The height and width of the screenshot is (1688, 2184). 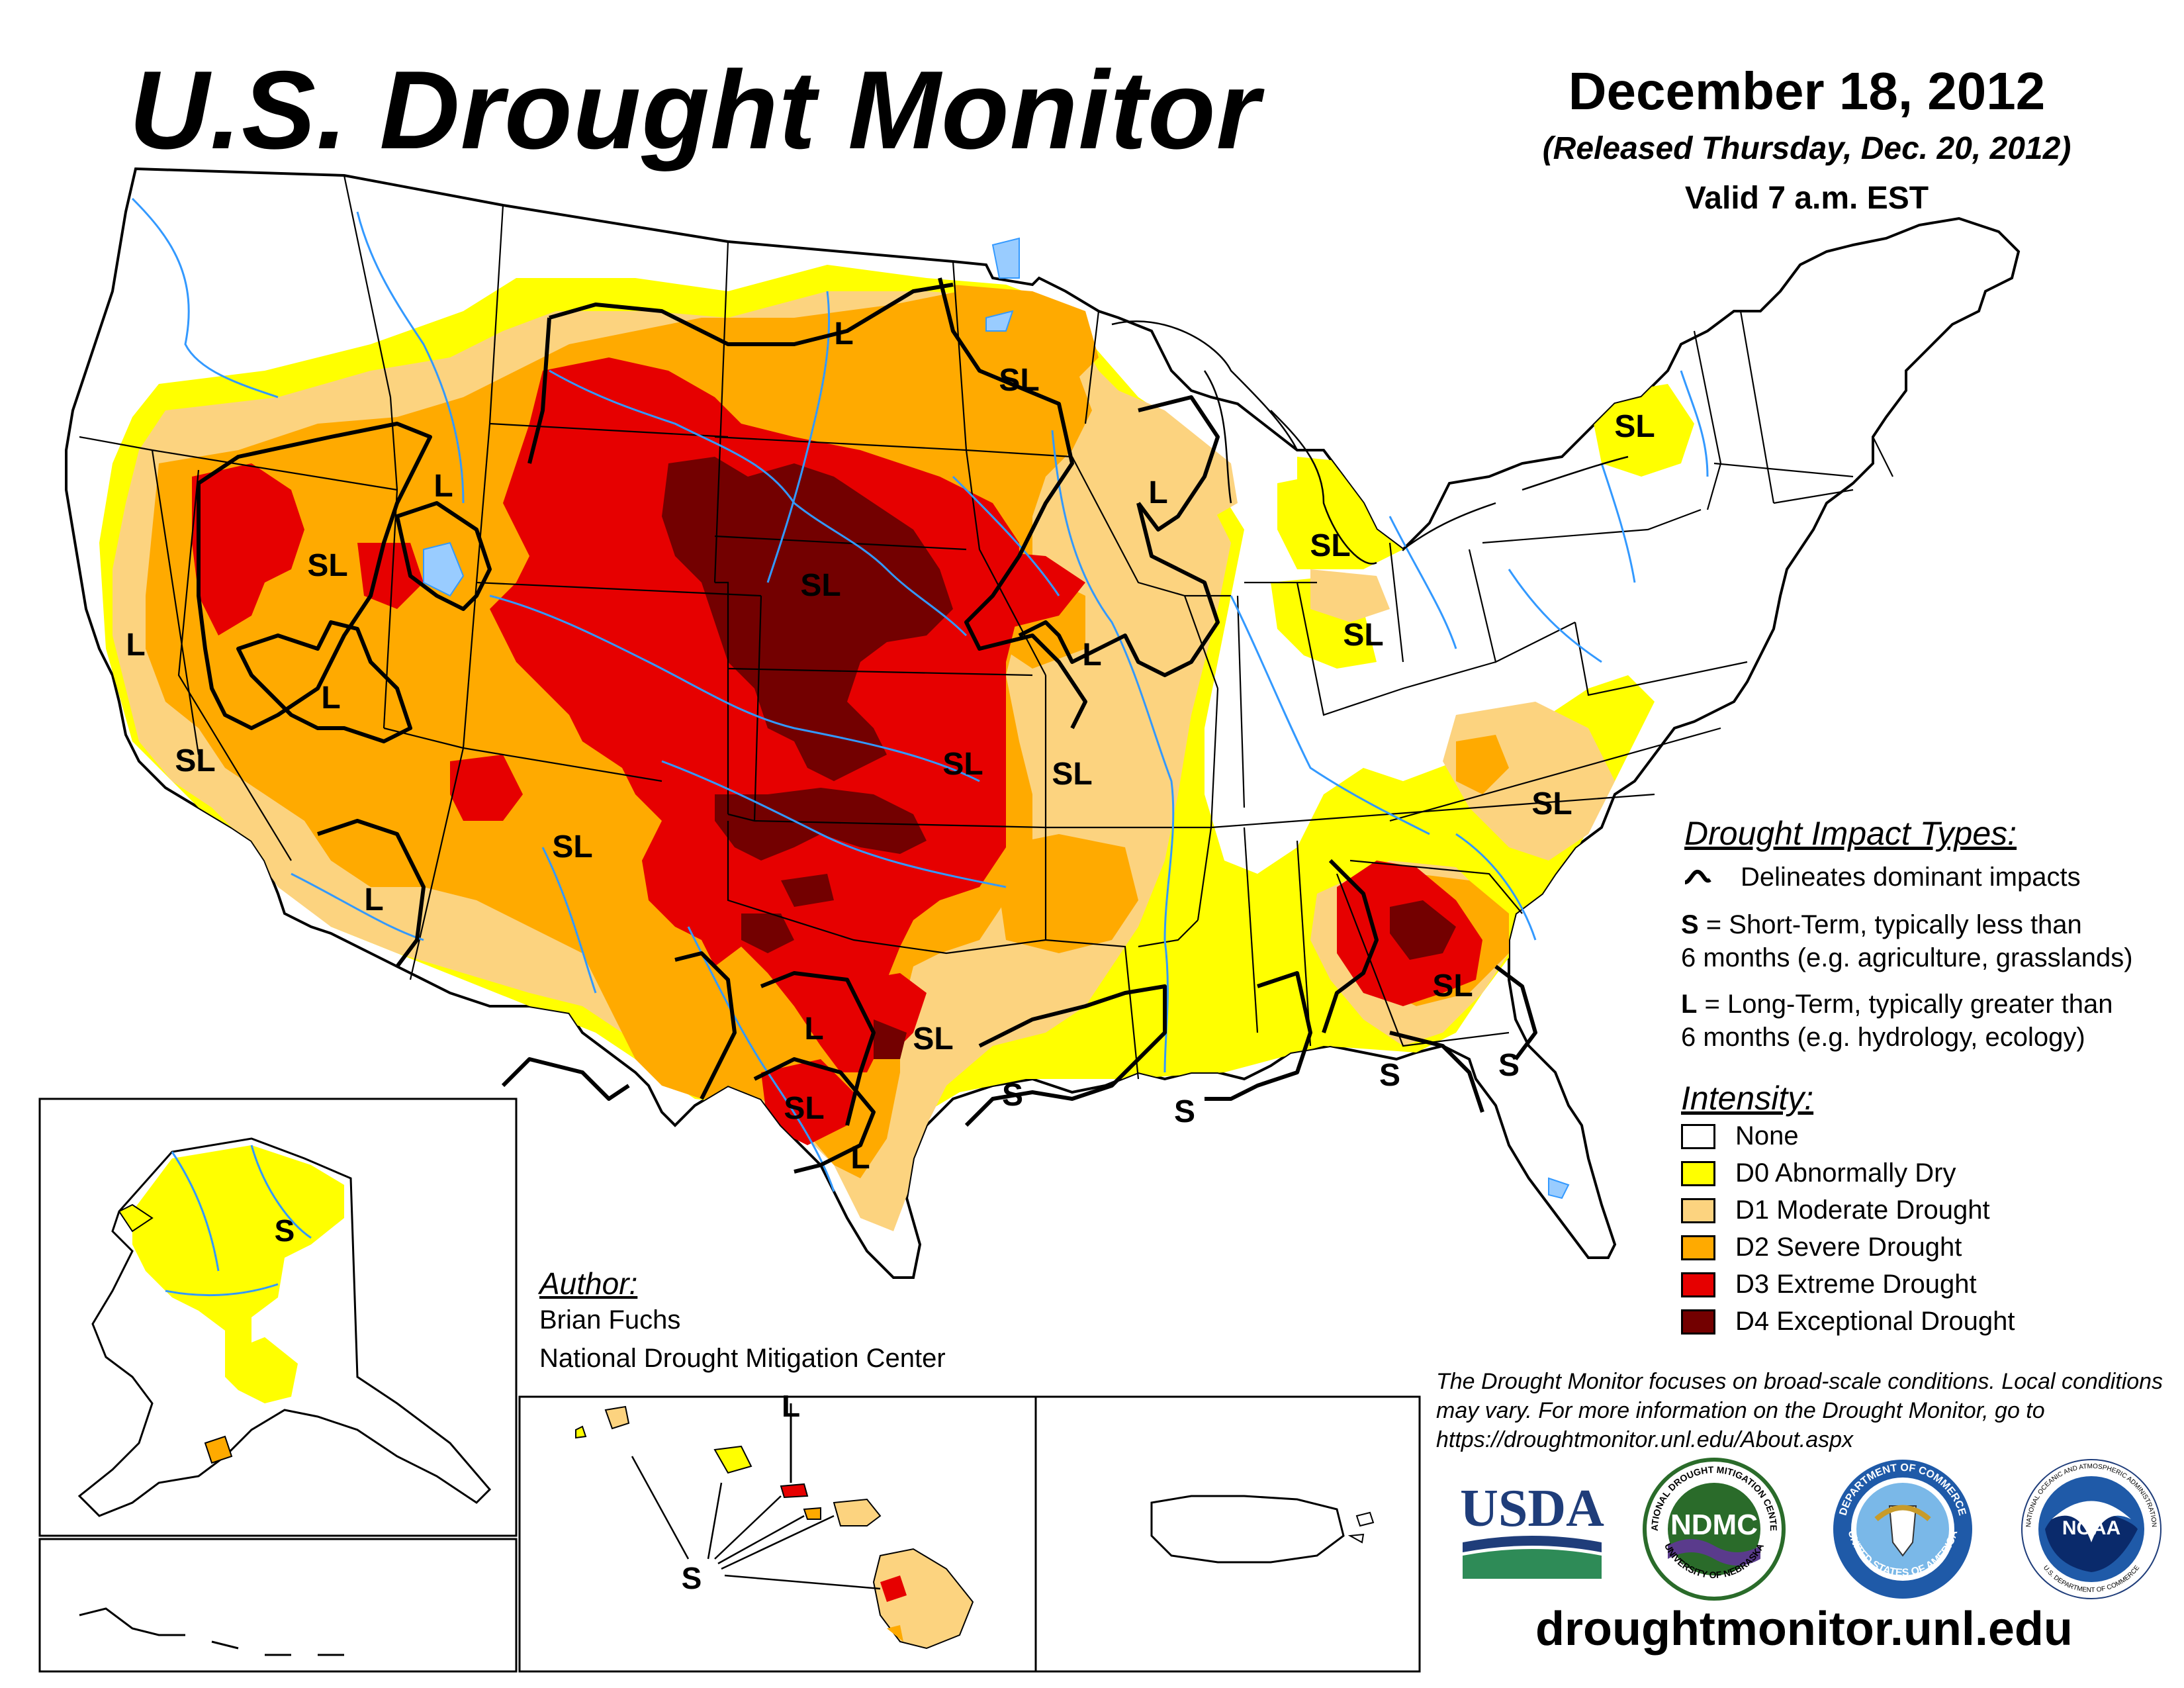 I want to click on impact-line-desc: Delineates dominant impacts, so click(x=1911, y=877).